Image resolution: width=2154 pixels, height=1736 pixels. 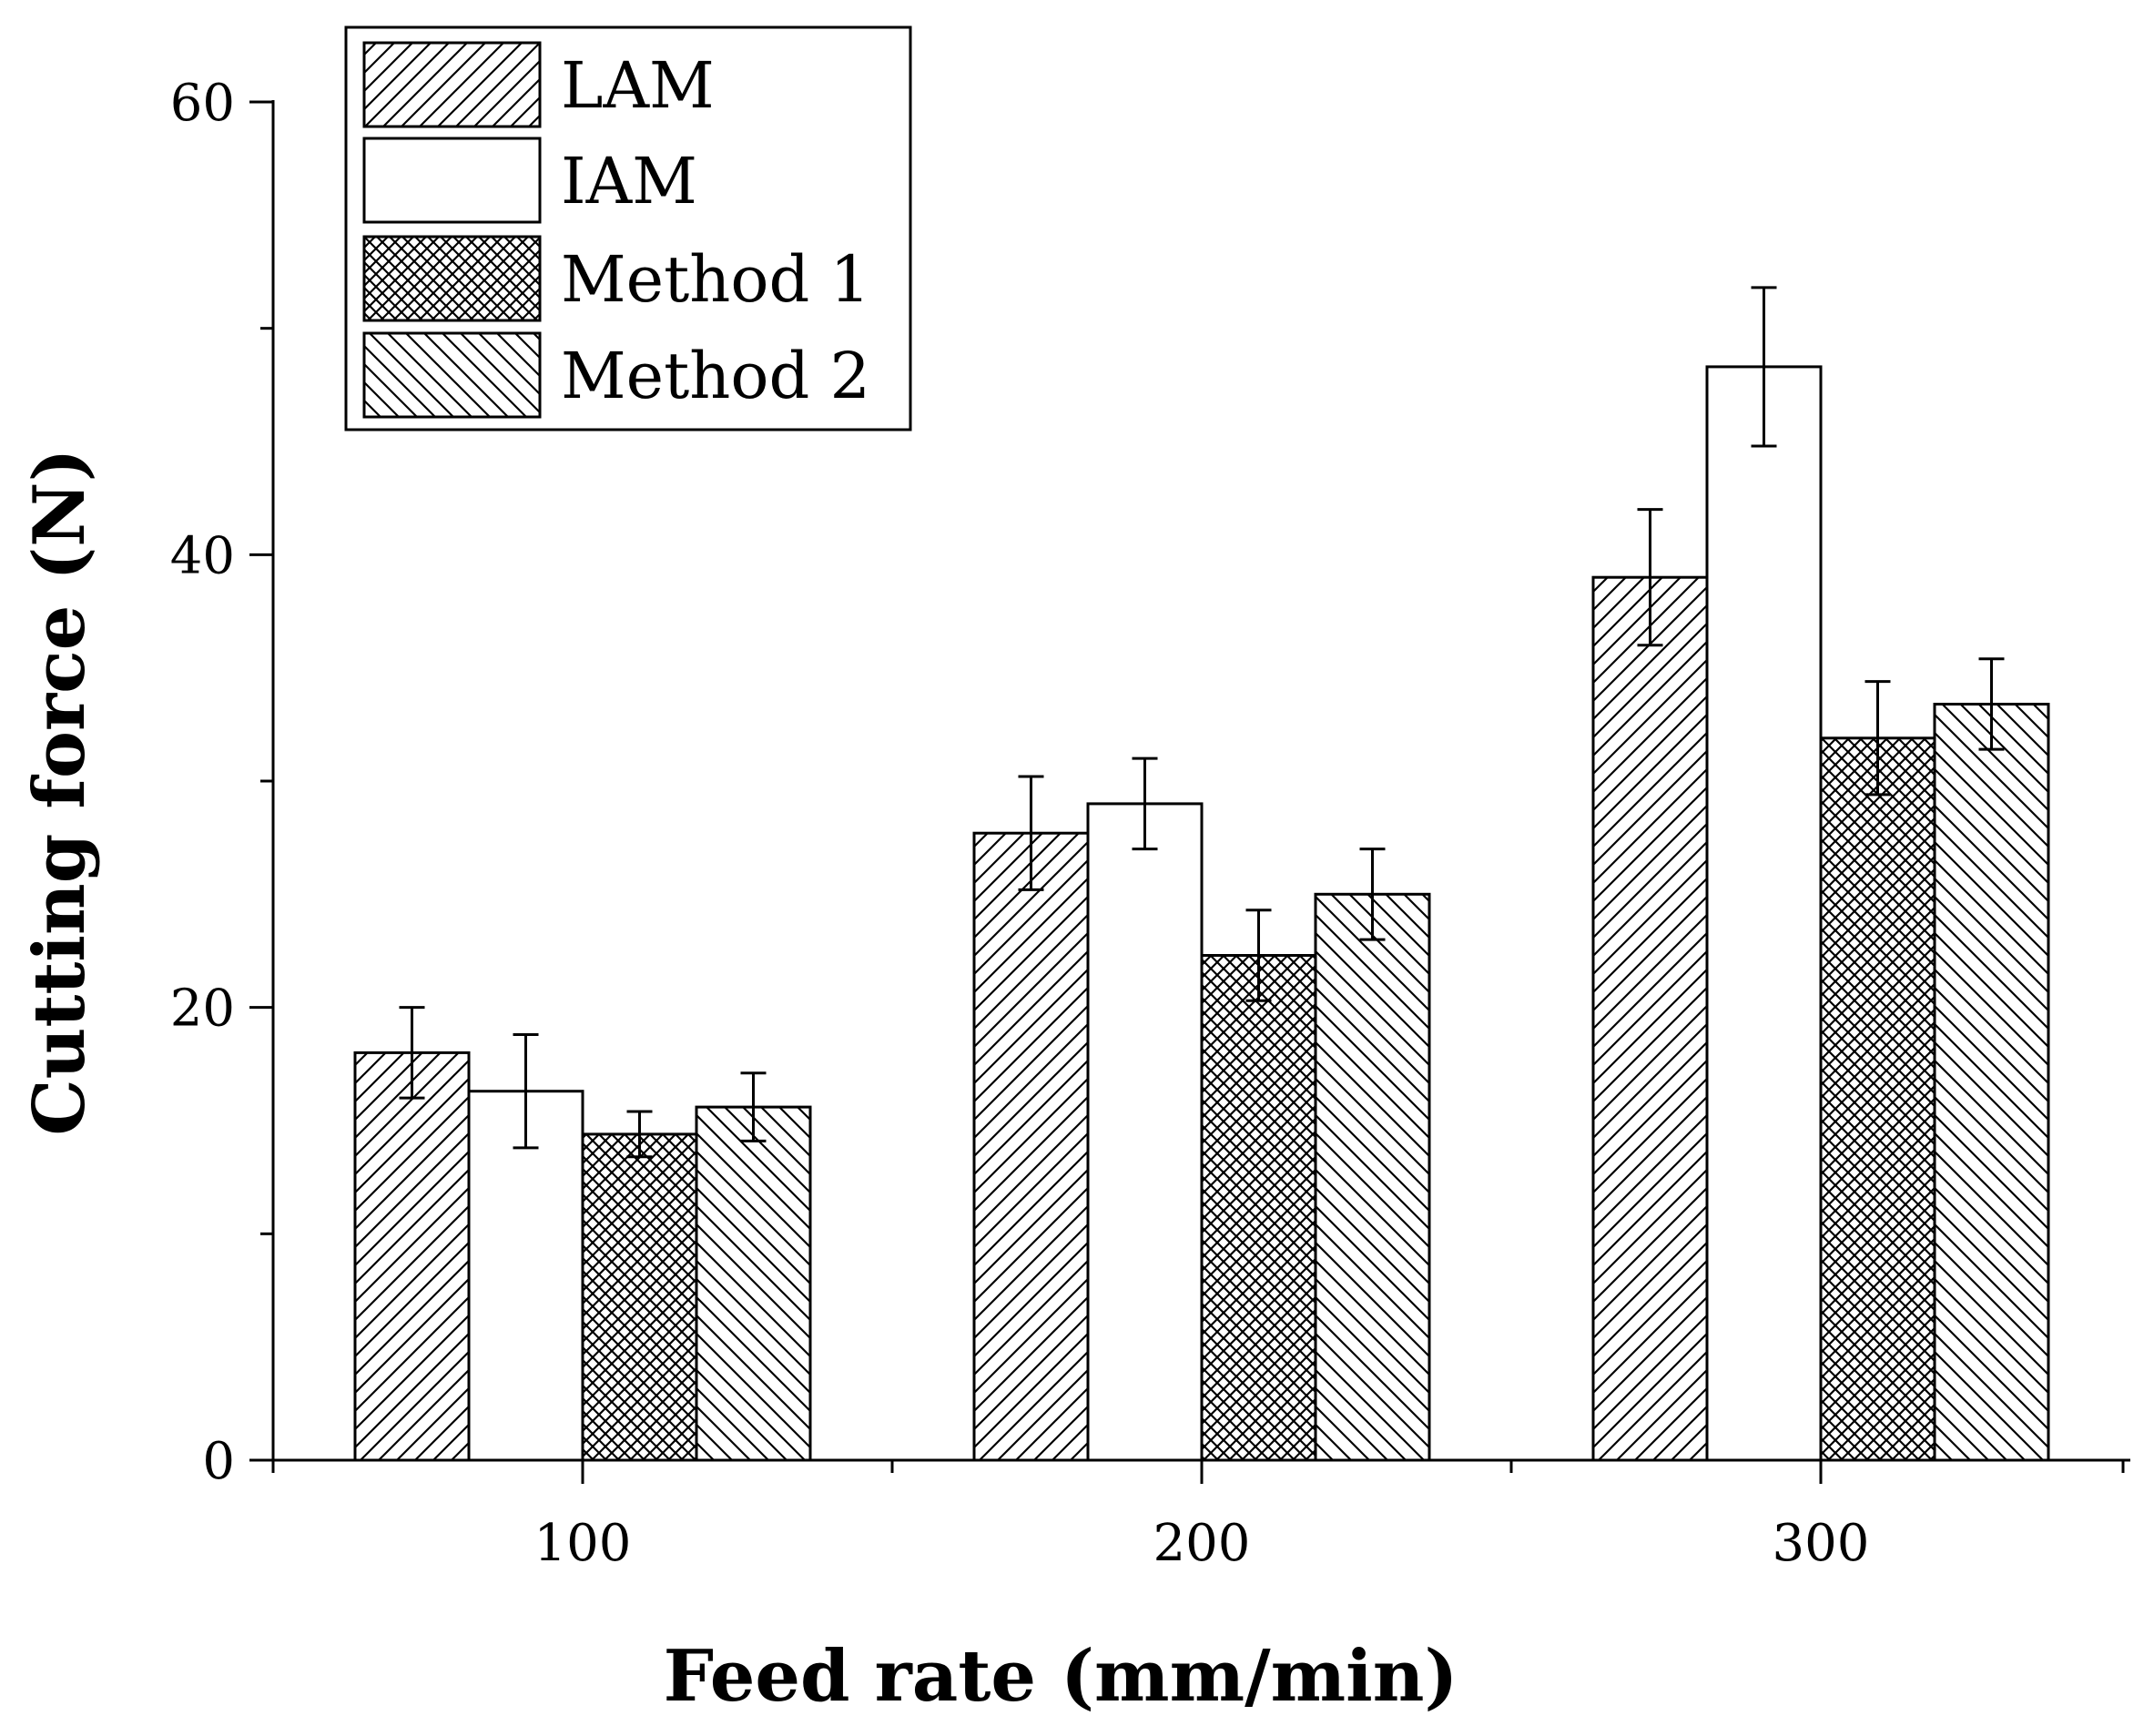 I want to click on legend-label-lam: LAM, so click(x=638, y=85).